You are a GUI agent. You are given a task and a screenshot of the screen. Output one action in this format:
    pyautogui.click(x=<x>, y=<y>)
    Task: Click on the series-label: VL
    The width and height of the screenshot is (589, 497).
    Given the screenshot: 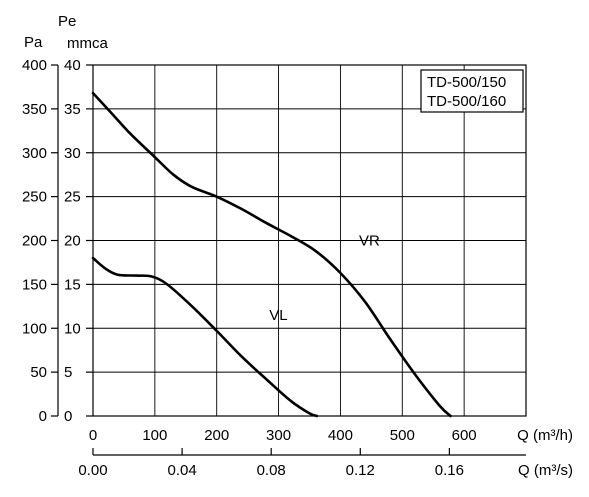 What is the action you would take?
    pyautogui.click(x=278, y=315)
    